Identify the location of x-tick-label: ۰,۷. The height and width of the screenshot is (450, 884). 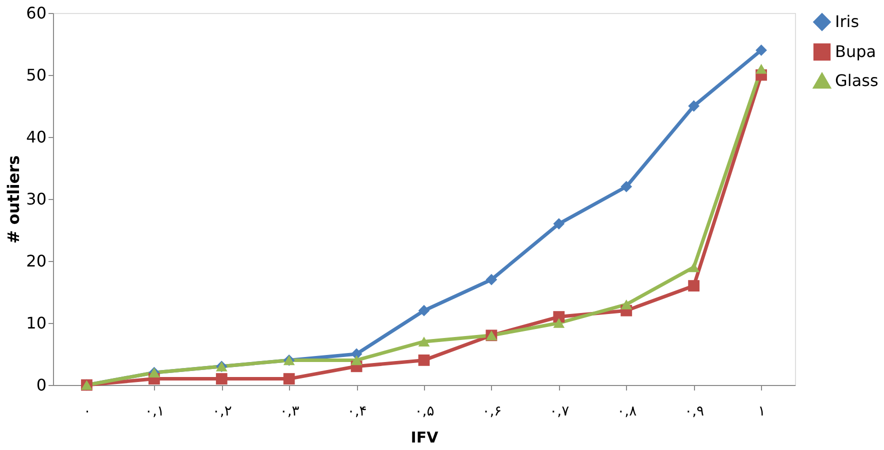
(560, 412).